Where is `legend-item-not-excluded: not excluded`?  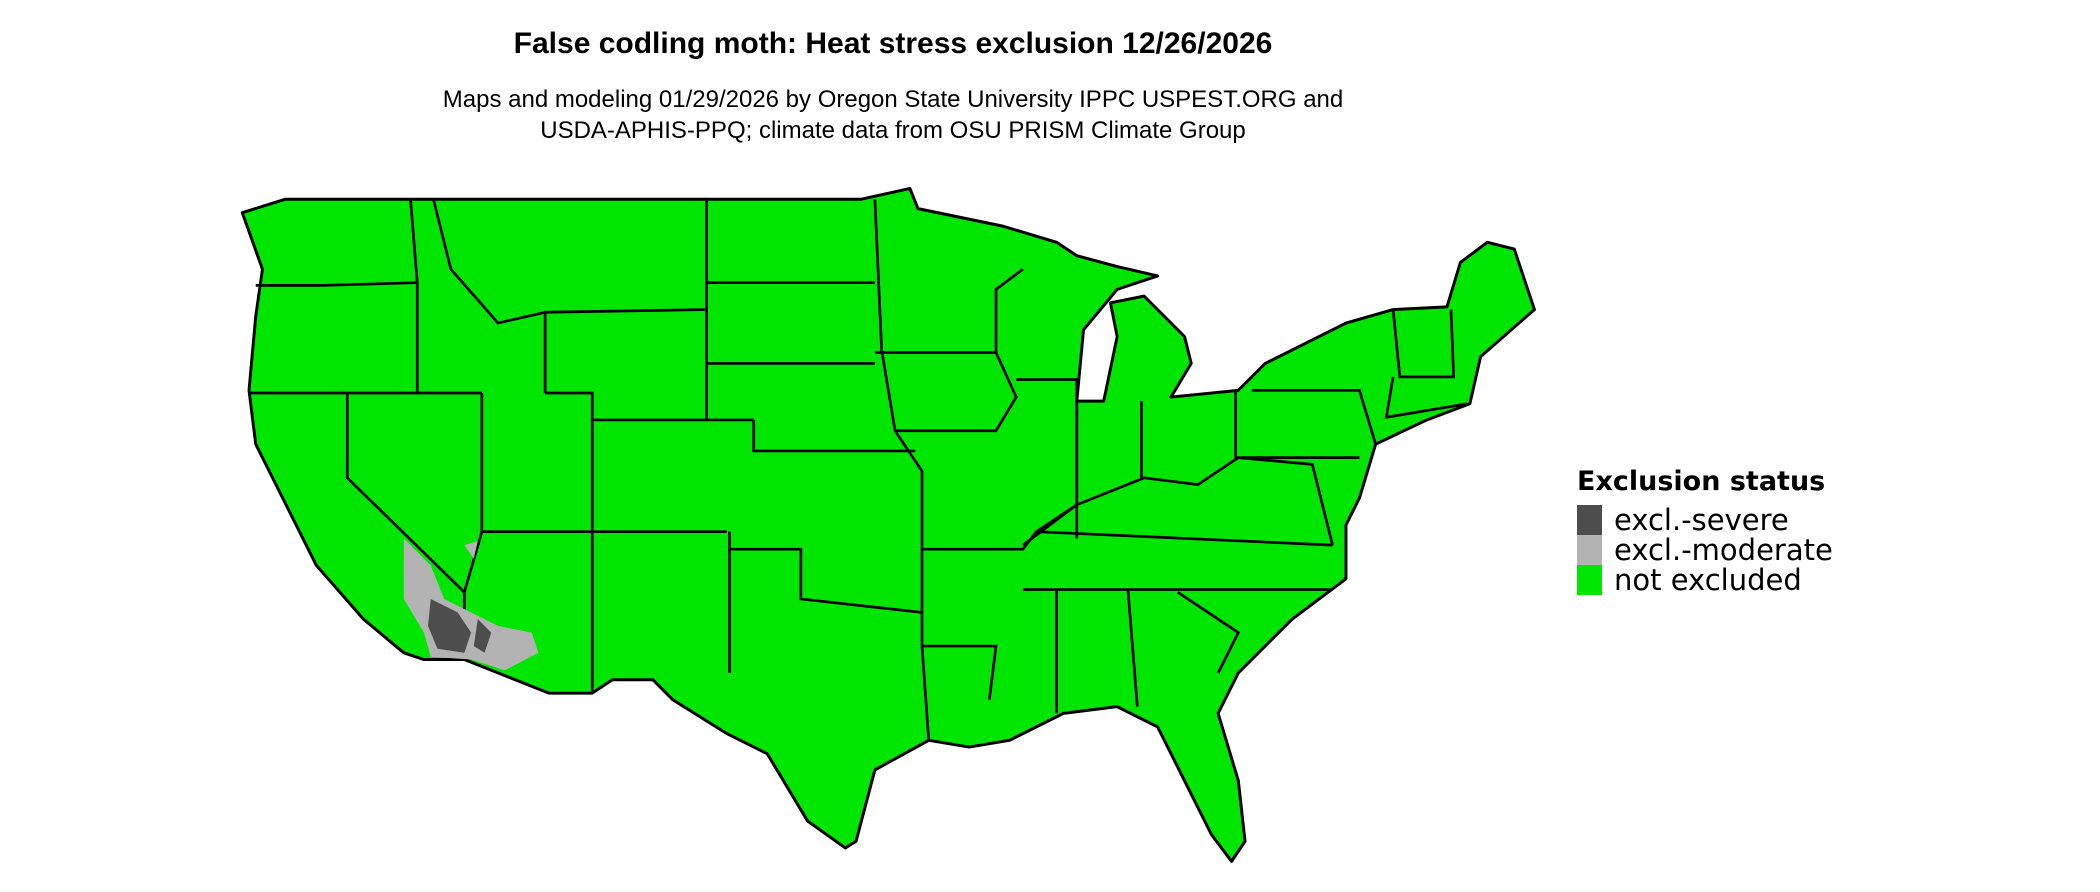
legend-item-not-excluded: not excluded is located at coordinates (1705, 580).